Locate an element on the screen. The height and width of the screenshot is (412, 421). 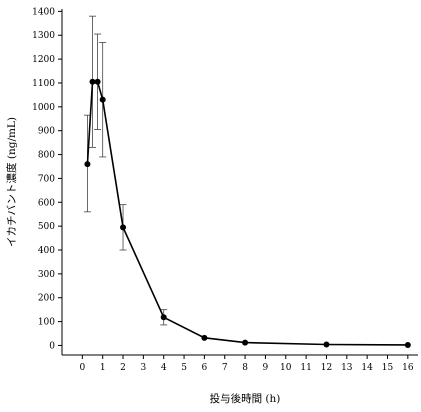
x-tick-label: 16 is located at coordinates (408, 368).